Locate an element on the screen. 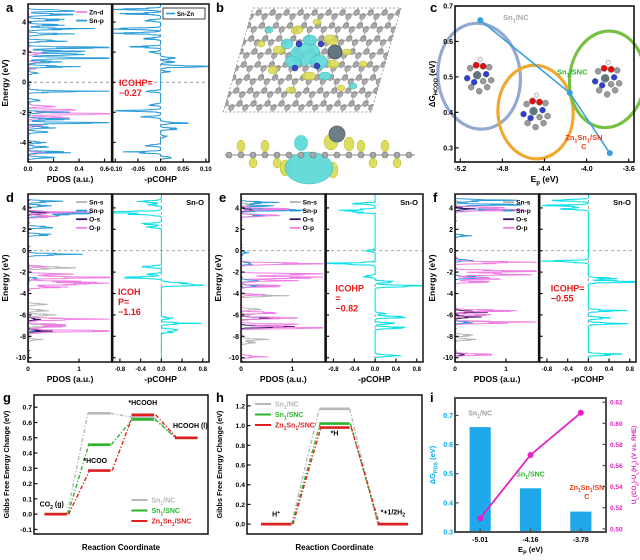  svg-text: Sn-s is located at coordinates (310, 202).